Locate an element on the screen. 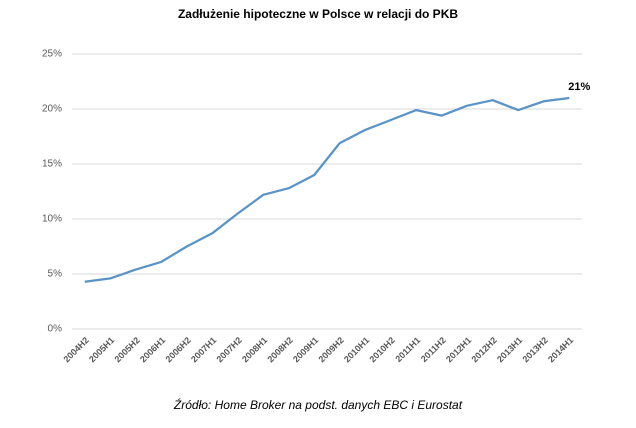  x-tick-label: 2005H2 is located at coordinates (126, 349).